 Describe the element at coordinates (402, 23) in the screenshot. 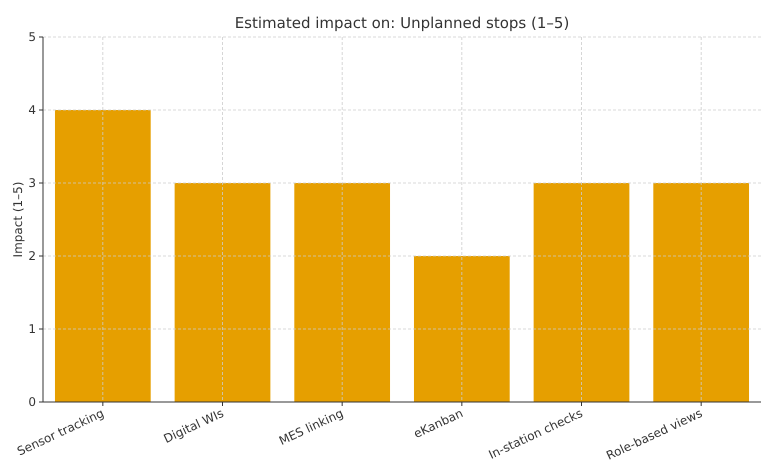

I see `chart-title: Estimated impact on: Unplanned stops (1–5)` at that location.